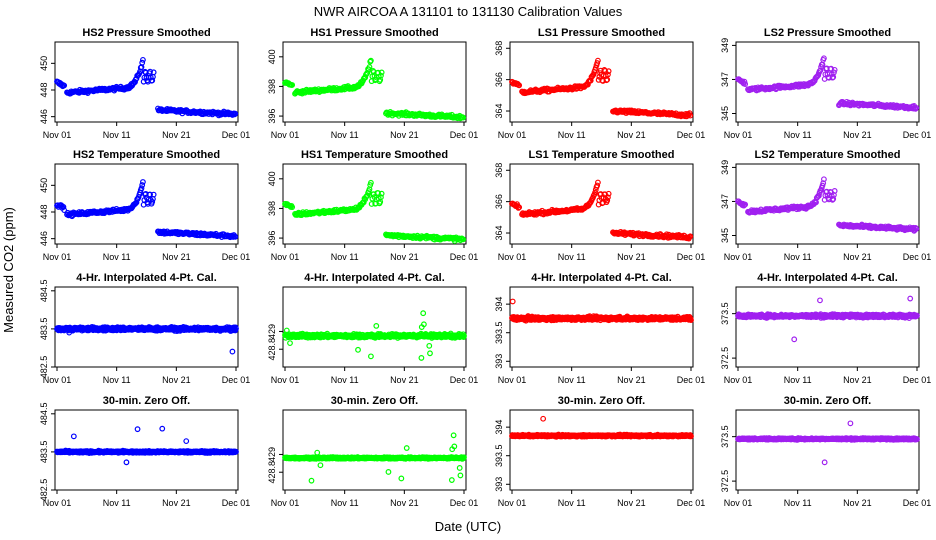 The image size is (936, 540). I want to click on y-tick-label: 429, so click(272, 454).